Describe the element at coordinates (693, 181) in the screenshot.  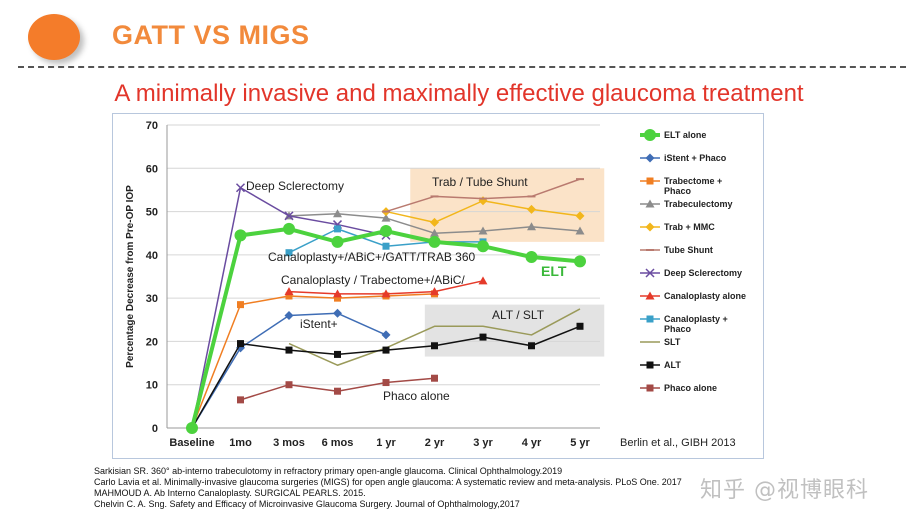
I see `legend-label: Trabectome +` at that location.